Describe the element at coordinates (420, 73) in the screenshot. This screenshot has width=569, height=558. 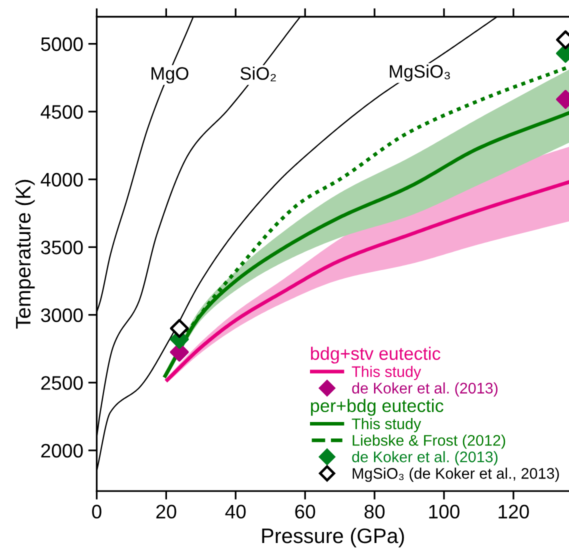
I see `annotation: MgSiO₃` at that location.